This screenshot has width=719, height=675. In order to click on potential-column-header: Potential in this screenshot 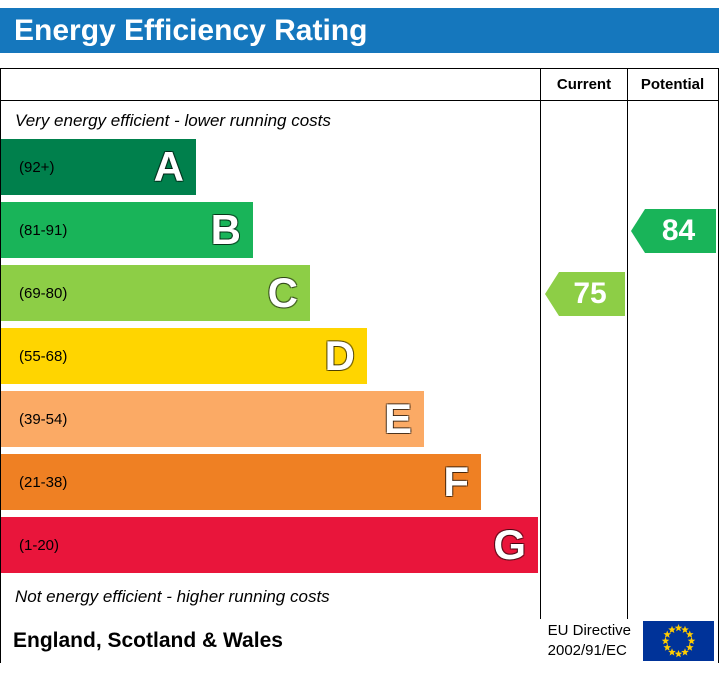, I will do `click(672, 84)`.